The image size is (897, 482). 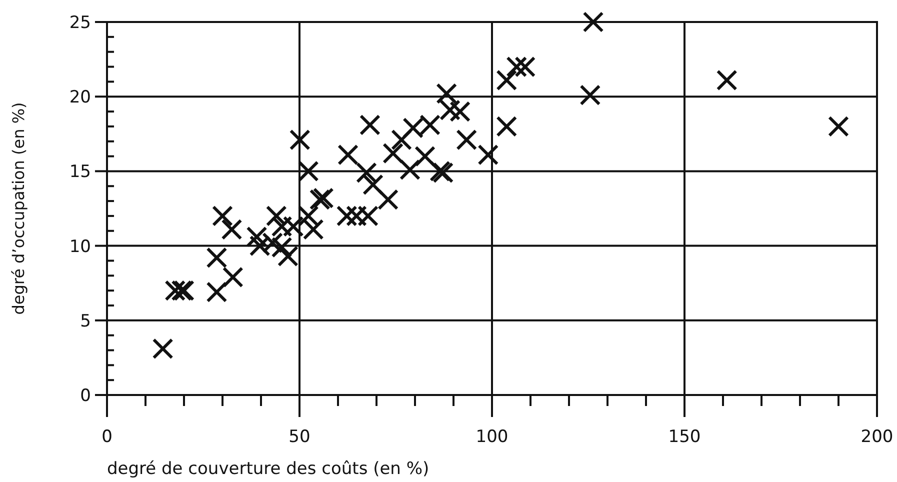 What do you see at coordinates (80, 172) in the screenshot?
I see `y-tick-label: 15` at bounding box center [80, 172].